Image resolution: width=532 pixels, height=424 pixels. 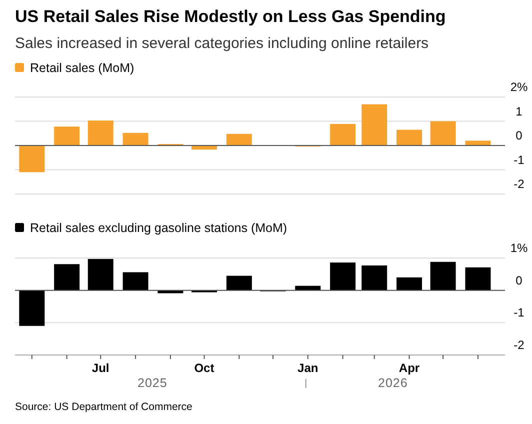 I want to click on legend-label: Retail sales excluding gasoline stations (MoM), so click(x=159, y=228).